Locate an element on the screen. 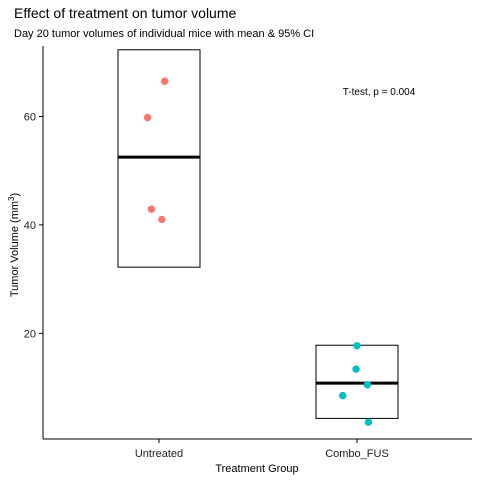 Image resolution: width=480 pixels, height=480 pixels. y-axis-label: Tumor Volume (mm3) is located at coordinates (14, 245).